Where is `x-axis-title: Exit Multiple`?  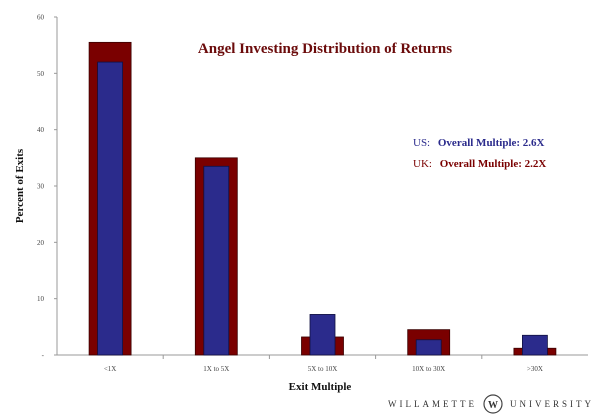 x-axis-title: Exit Multiple is located at coordinates (320, 387).